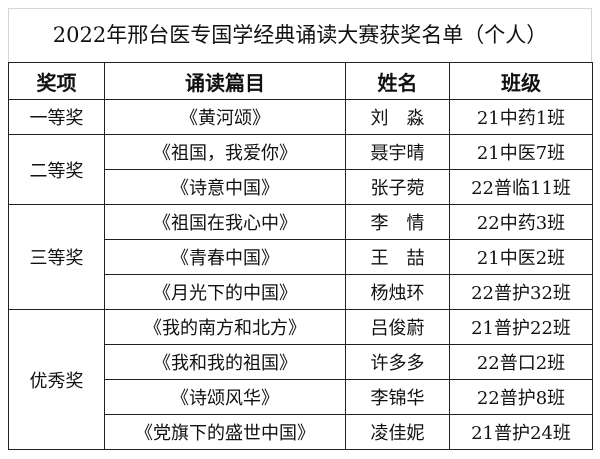 The height and width of the screenshot is (459, 600). What do you see at coordinates (397, 397) in the screenshot?
I see `name-cell: 李锦华` at bounding box center [397, 397].